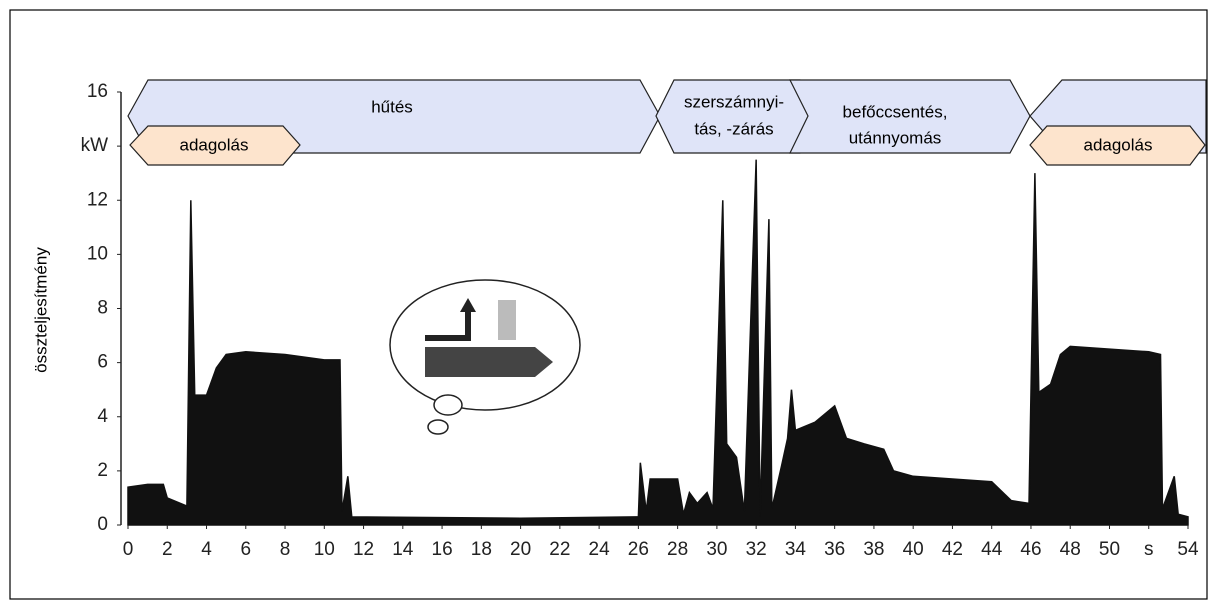 The image size is (1218, 615). What do you see at coordinates (716, 549) in the screenshot?
I see `x-tick-label: 30` at bounding box center [716, 549].